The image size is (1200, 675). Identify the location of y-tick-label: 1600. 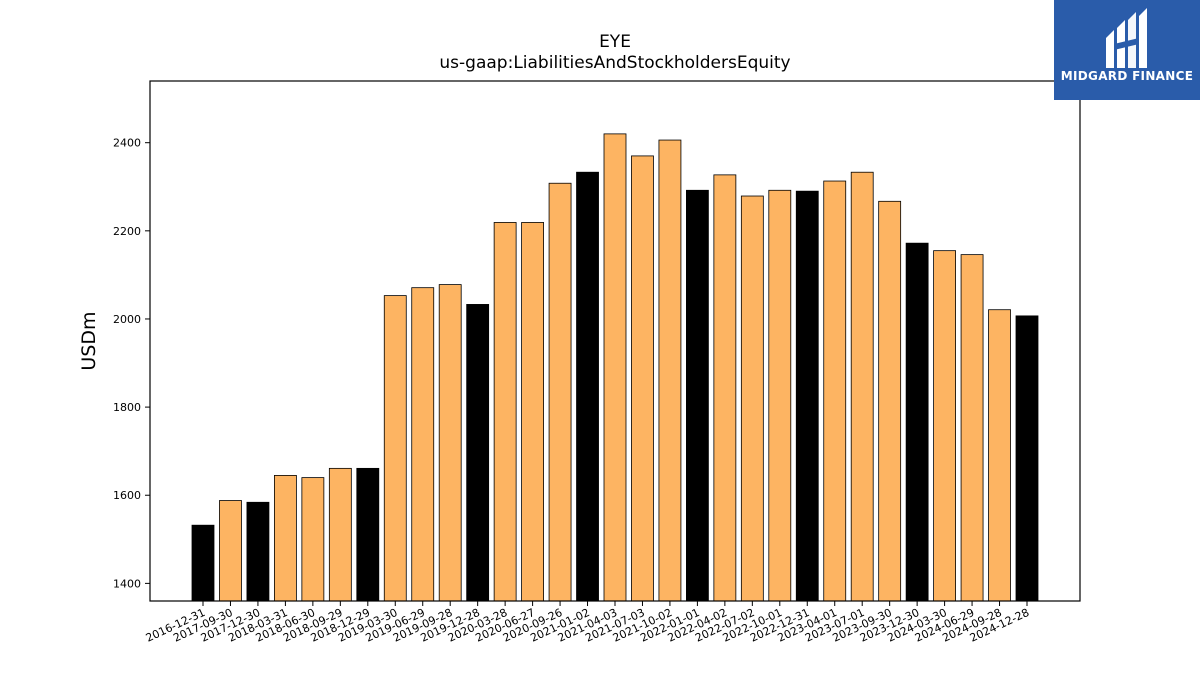
(127, 495).